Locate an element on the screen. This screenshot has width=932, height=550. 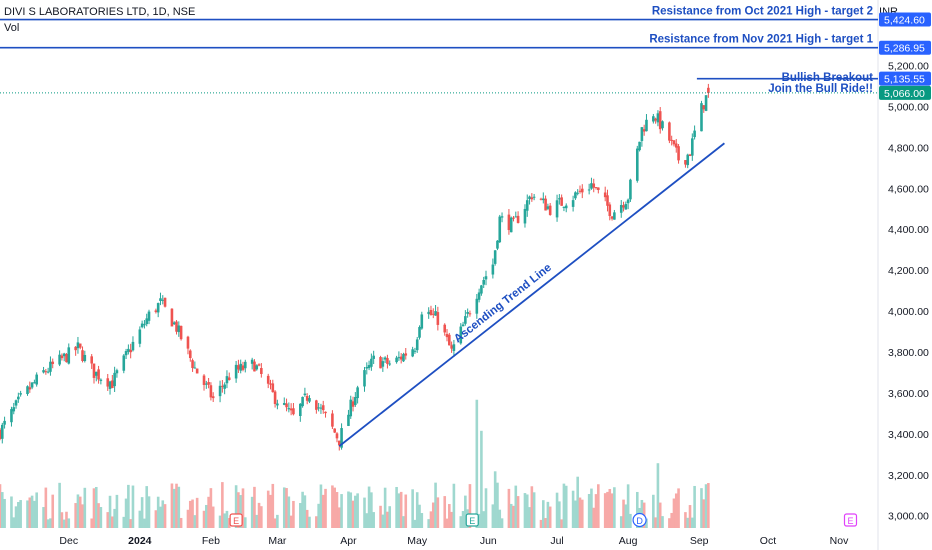
x-tick-label: May is located at coordinates (417, 541).